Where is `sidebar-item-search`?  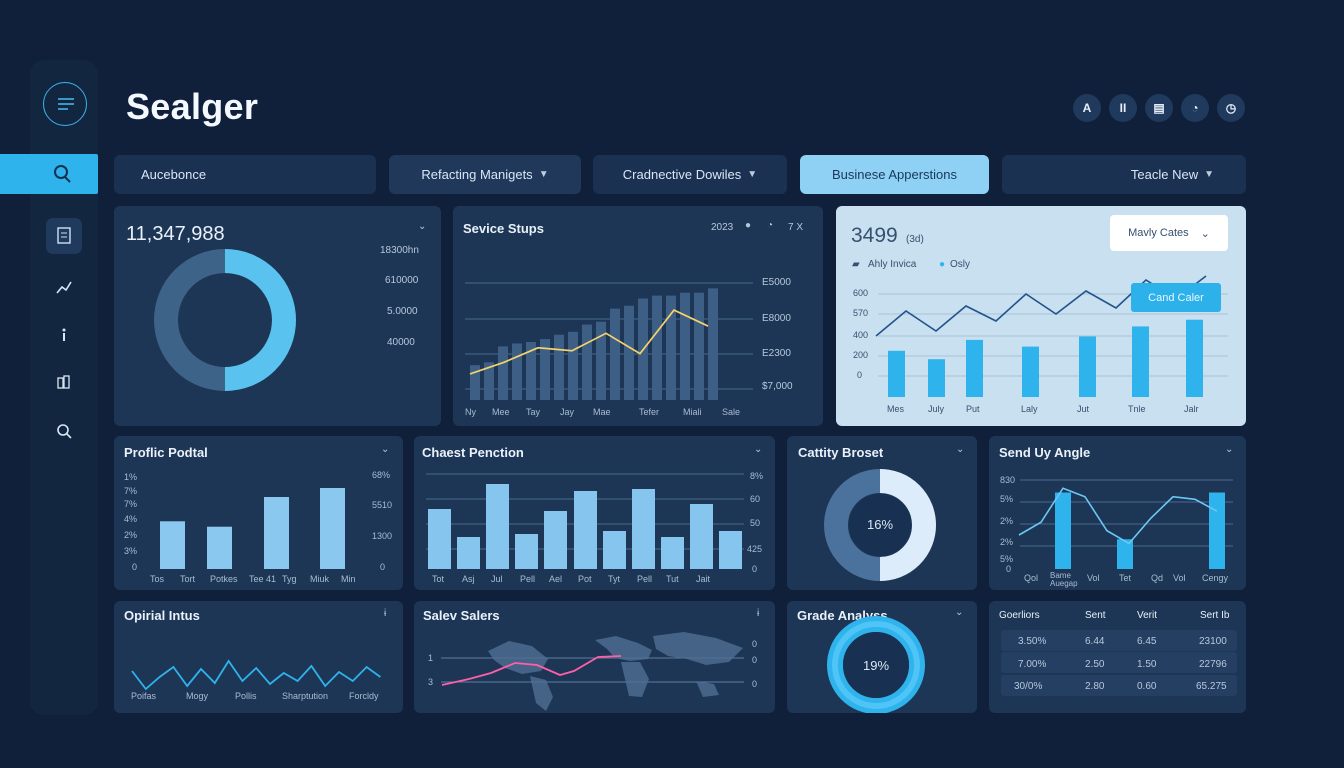
sidebar-item-search is located at coordinates (65, 432).